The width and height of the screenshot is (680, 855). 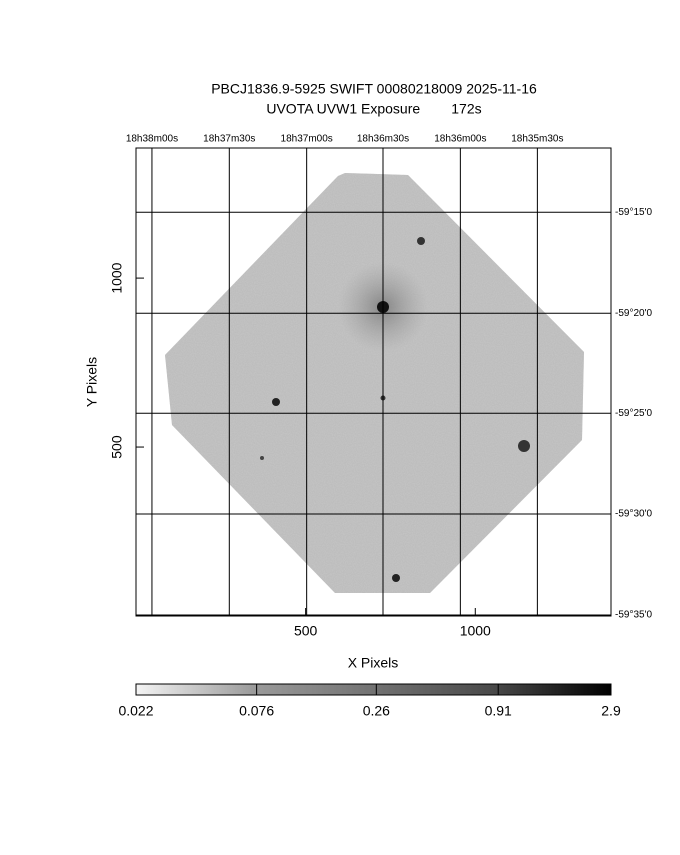 What do you see at coordinates (152, 139) in the screenshot?
I see `ra-tick-label: 18h38m00s` at bounding box center [152, 139].